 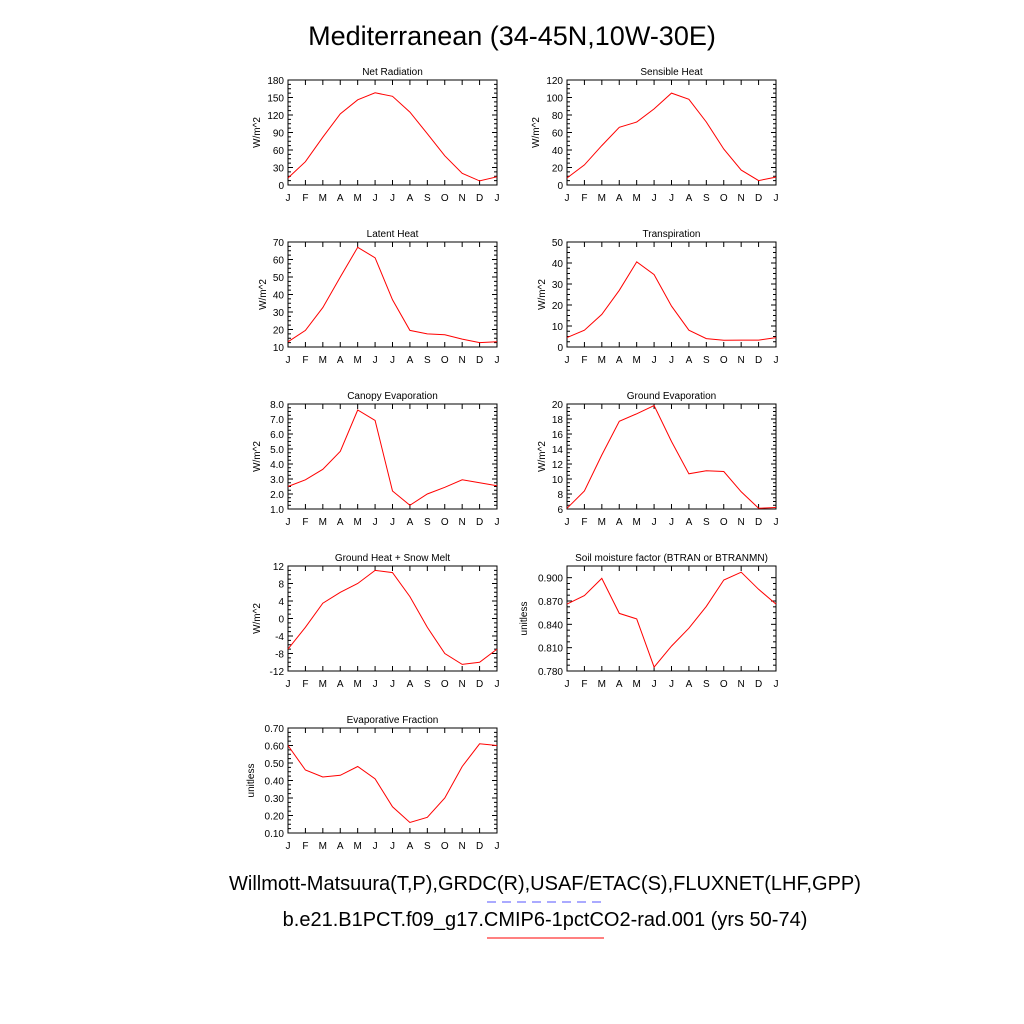 I want to click on plot-frame, so click(x=671, y=132).